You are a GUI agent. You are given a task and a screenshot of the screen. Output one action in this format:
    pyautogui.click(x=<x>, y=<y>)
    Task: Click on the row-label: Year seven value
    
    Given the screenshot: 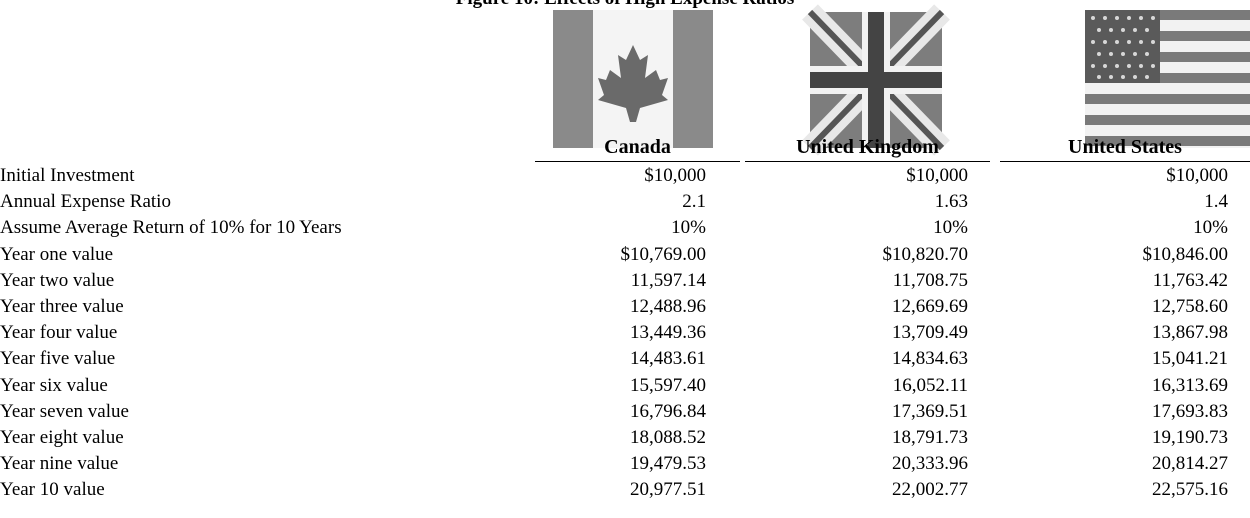 What is the action you would take?
    pyautogui.click(x=64, y=411)
    